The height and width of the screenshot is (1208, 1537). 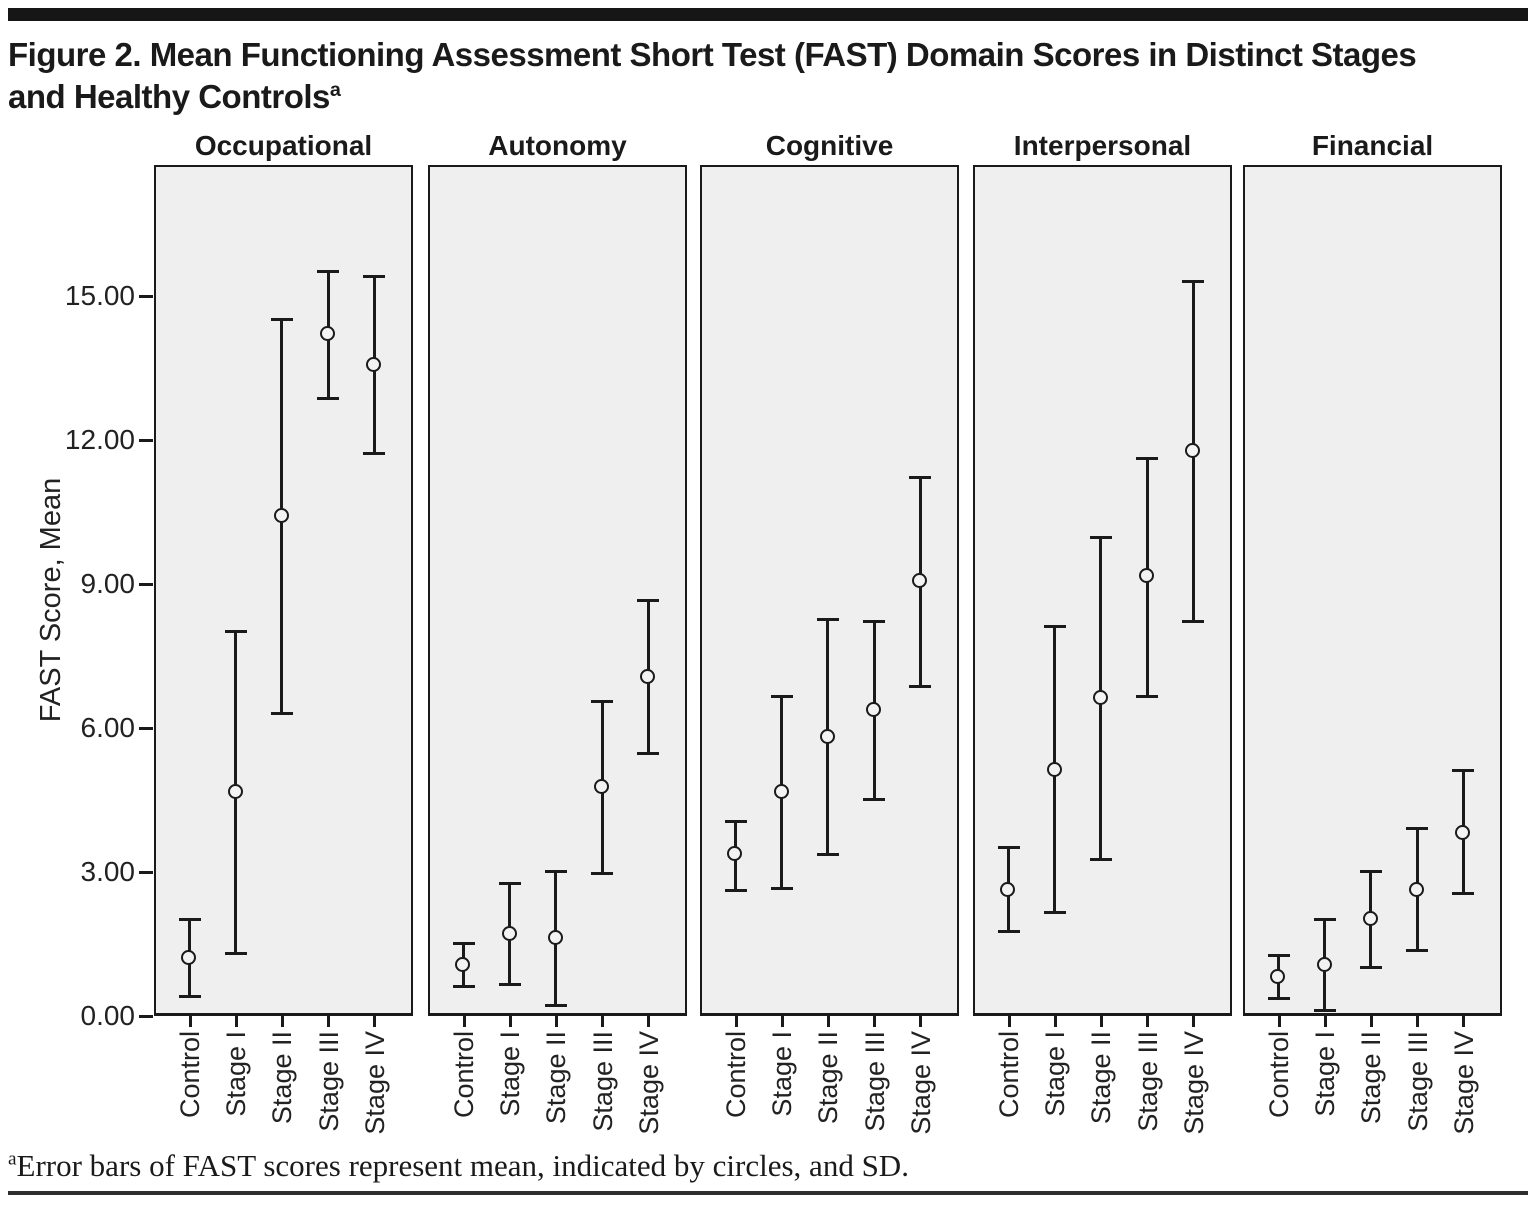 What do you see at coordinates (51, 600) in the screenshot?
I see `y-axis-label: FAST Score, Mean` at bounding box center [51, 600].